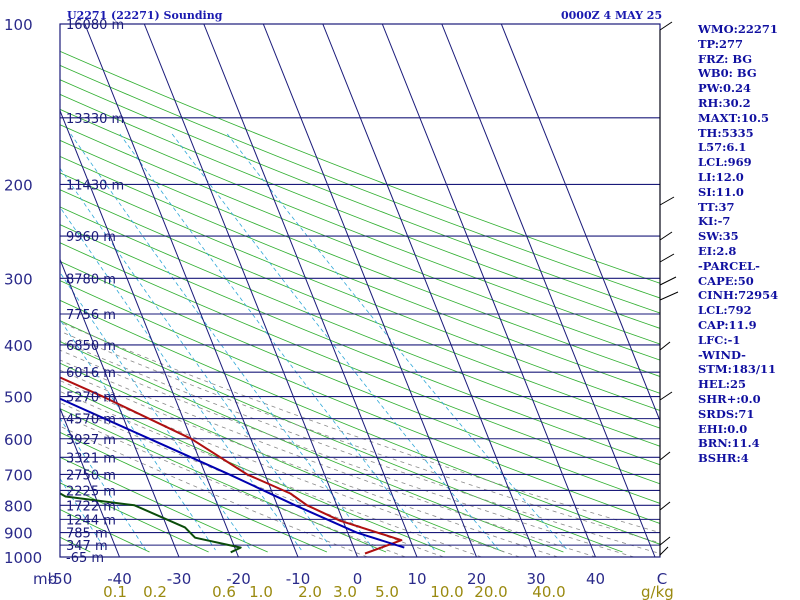  I want to click on sounding-index: -PARCEL-, so click(729, 265).